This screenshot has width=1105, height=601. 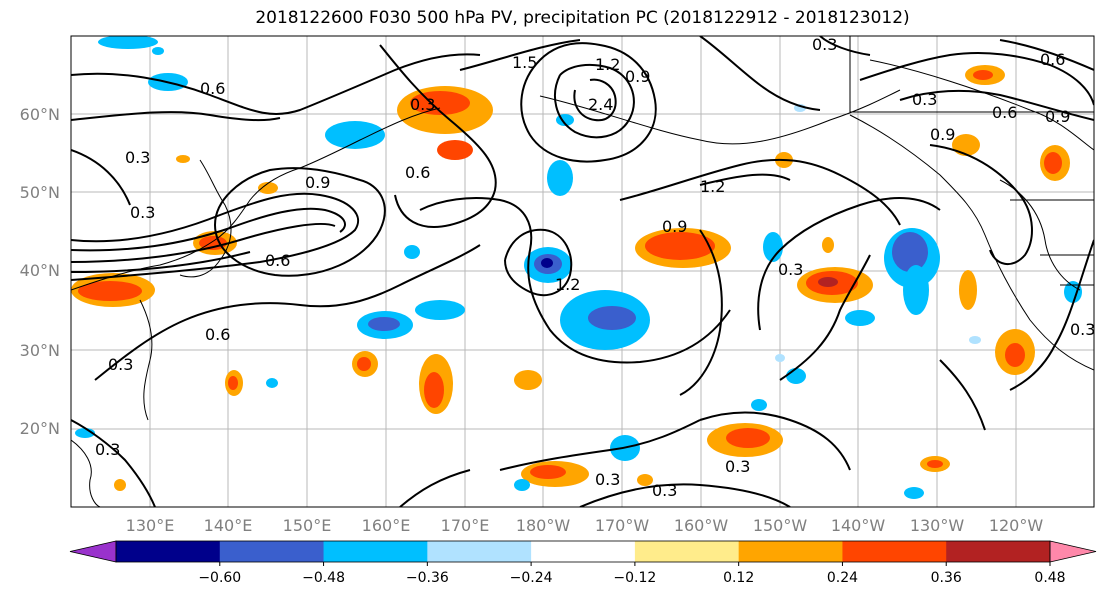 I want to click on lon-label: 180°W, so click(x=543, y=525).